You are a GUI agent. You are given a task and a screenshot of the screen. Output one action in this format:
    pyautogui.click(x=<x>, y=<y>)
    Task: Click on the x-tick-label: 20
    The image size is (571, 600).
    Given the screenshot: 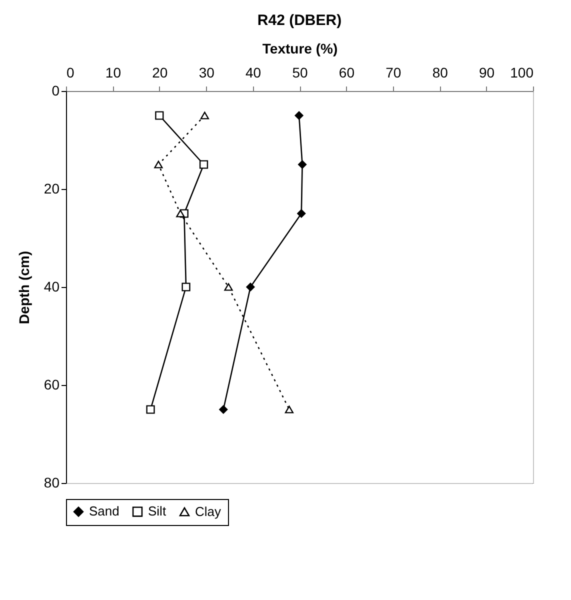 What is the action you would take?
    pyautogui.click(x=160, y=72)
    